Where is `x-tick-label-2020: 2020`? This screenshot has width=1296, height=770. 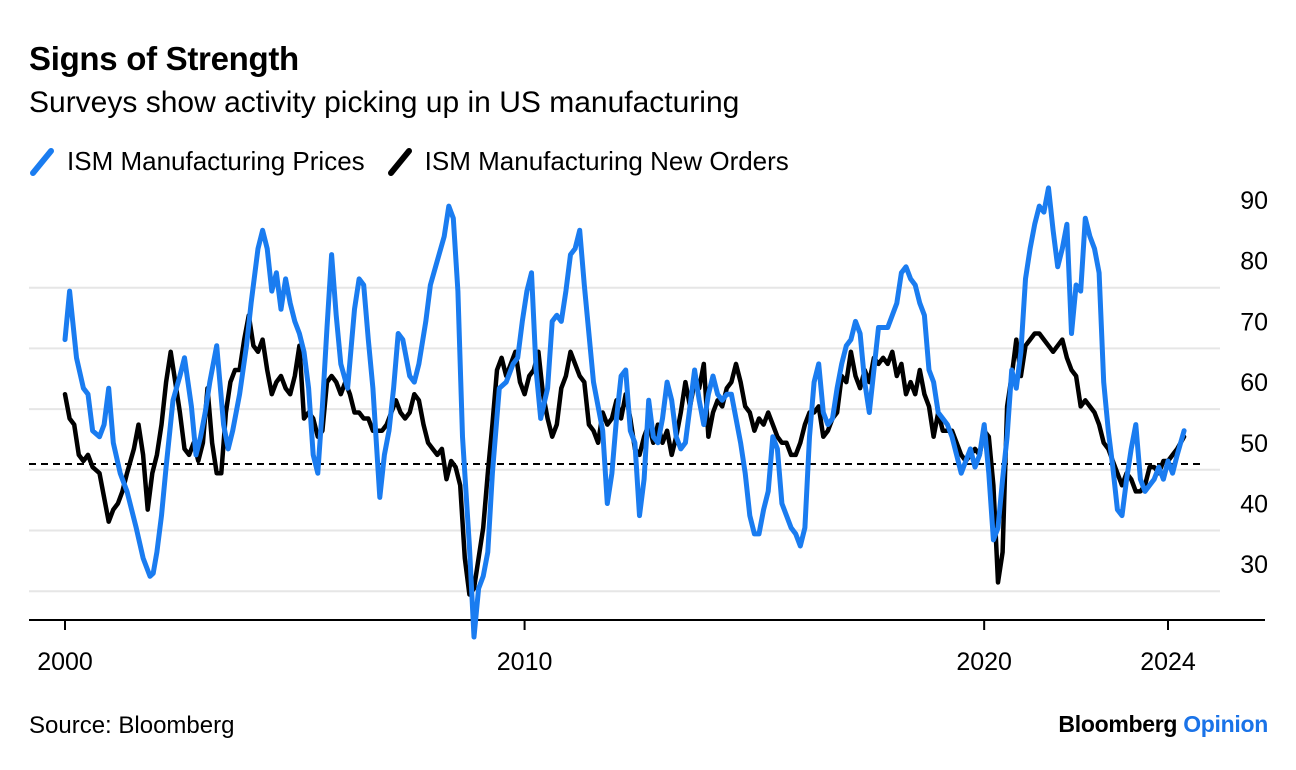 x-tick-label-2020: 2020 is located at coordinates (984, 662).